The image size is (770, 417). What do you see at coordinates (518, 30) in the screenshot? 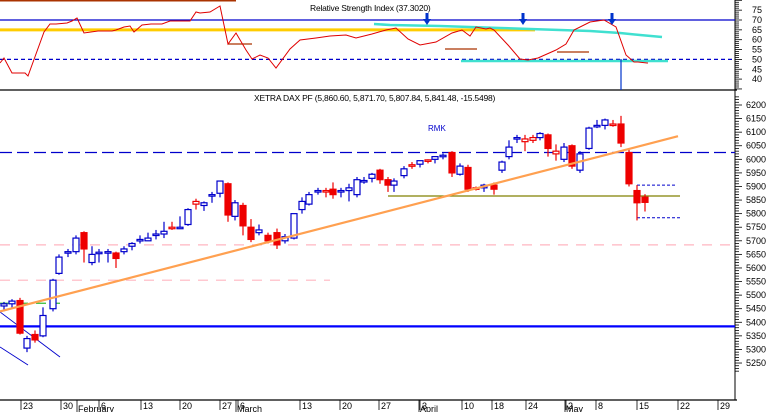
I see `rsi-cyan-resistance` at bounding box center [518, 30].